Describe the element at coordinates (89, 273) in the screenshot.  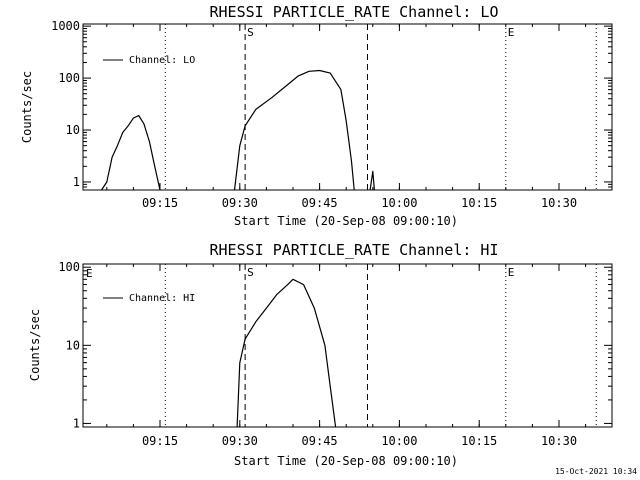
I see `corner-mark: E` at that location.